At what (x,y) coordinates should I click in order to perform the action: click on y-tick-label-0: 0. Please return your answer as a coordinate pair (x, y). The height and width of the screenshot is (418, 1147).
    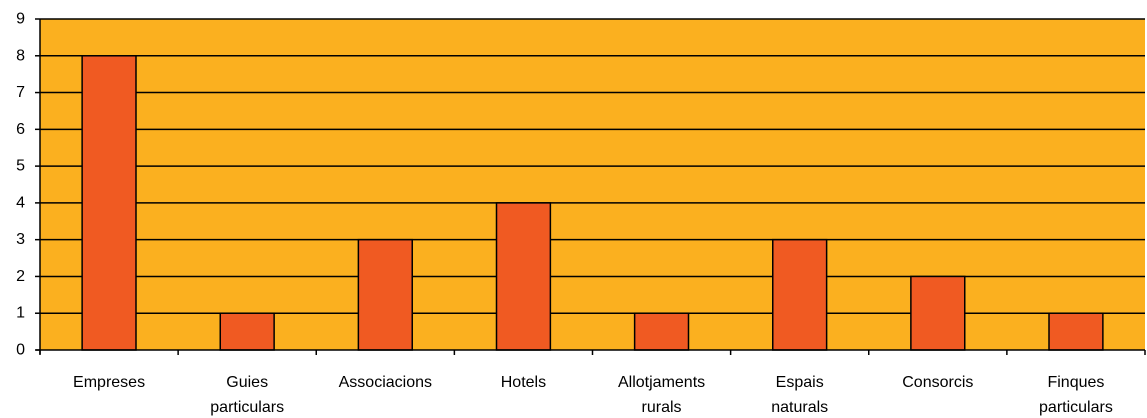
    Looking at the image, I should click on (20, 350).